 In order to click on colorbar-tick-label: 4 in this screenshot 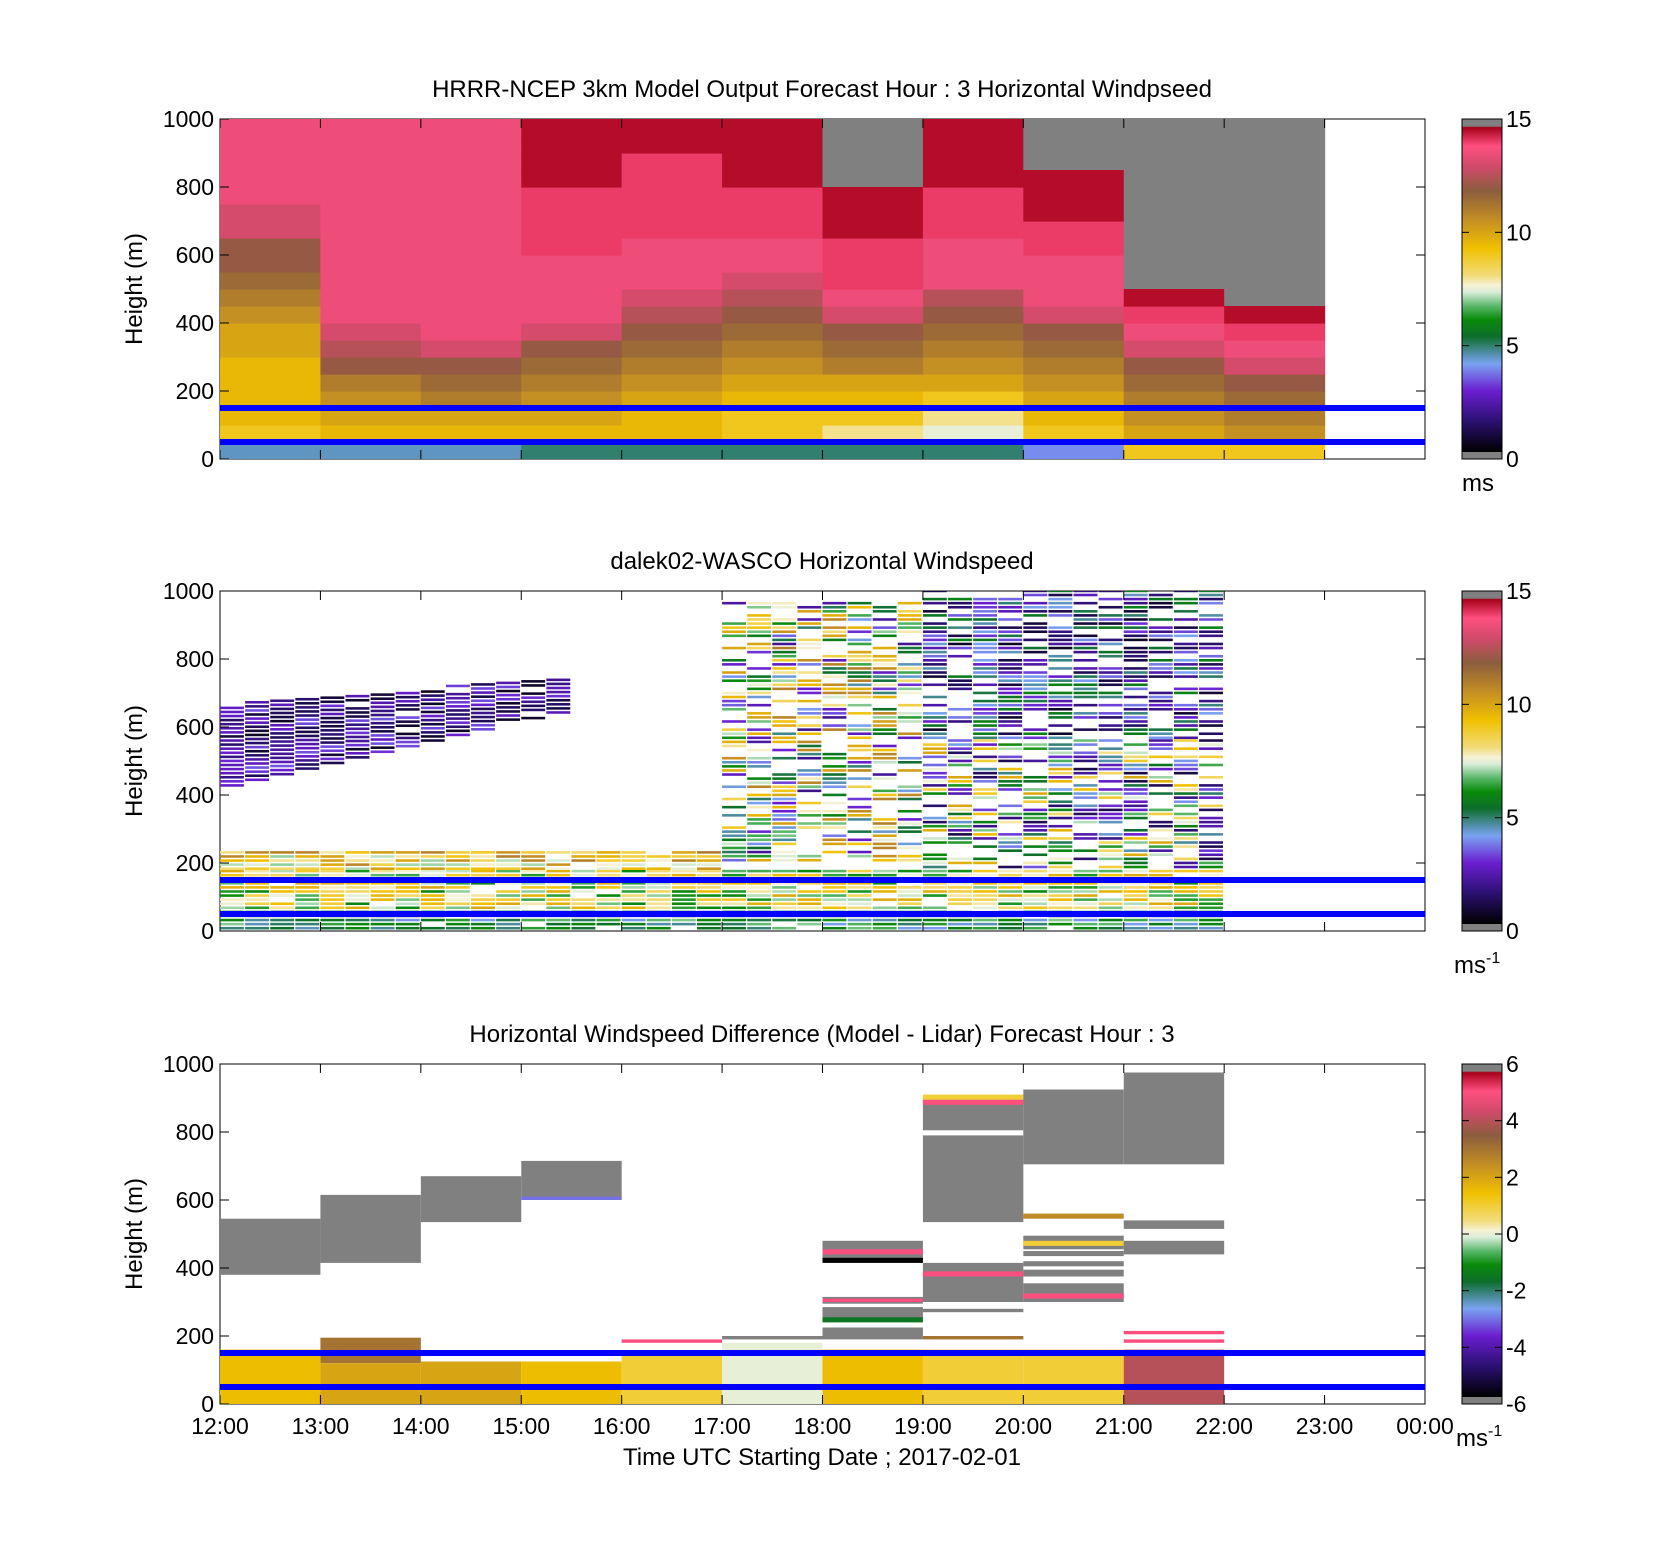, I will do `click(1512, 1121)`.